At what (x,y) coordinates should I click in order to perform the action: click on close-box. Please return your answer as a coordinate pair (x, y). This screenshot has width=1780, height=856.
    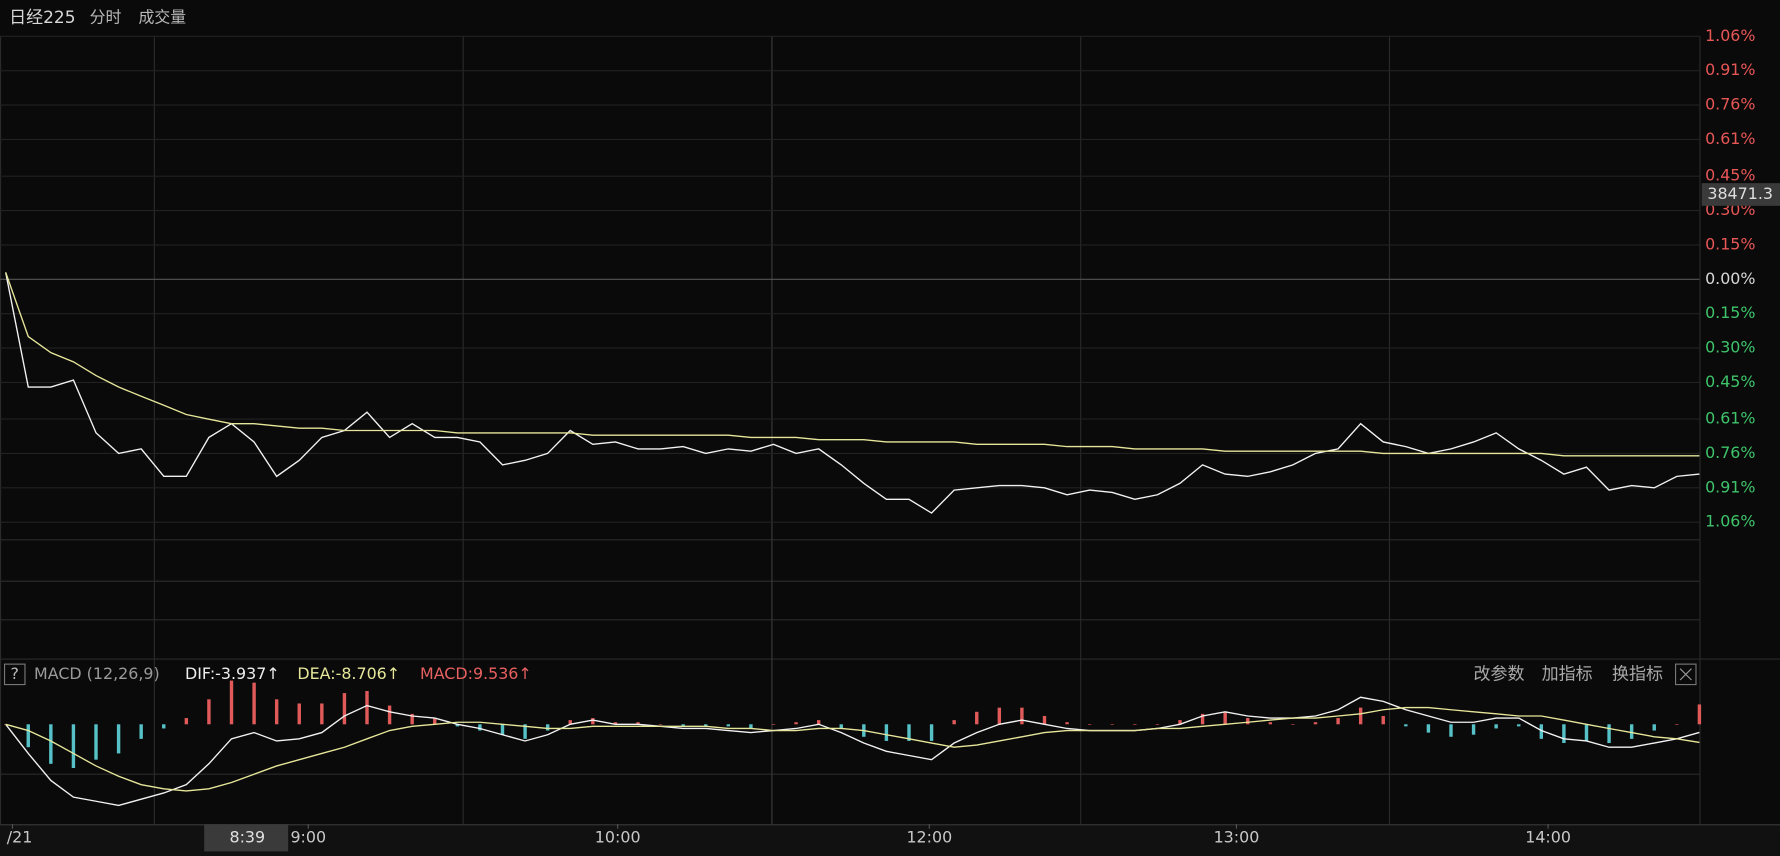
    Looking at the image, I should click on (1685, 674).